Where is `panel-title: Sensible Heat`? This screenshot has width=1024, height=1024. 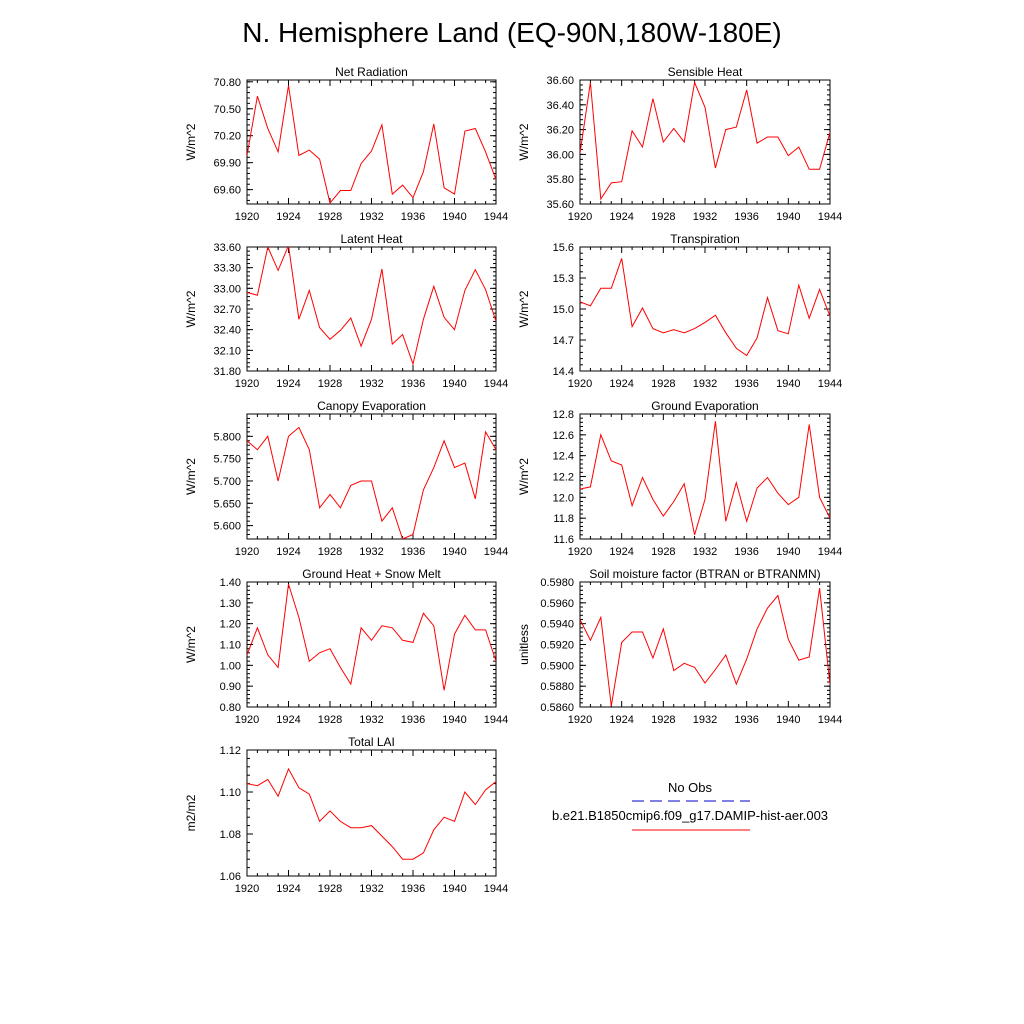
panel-title: Sensible Heat is located at coordinates (705, 72).